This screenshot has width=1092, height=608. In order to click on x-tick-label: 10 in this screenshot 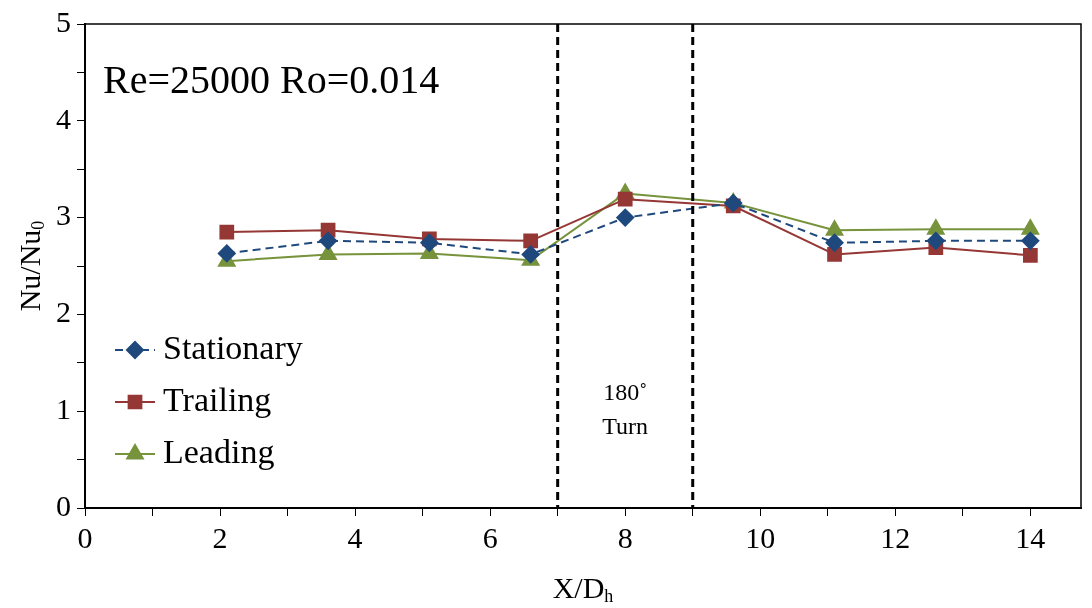, I will do `click(760, 537)`.